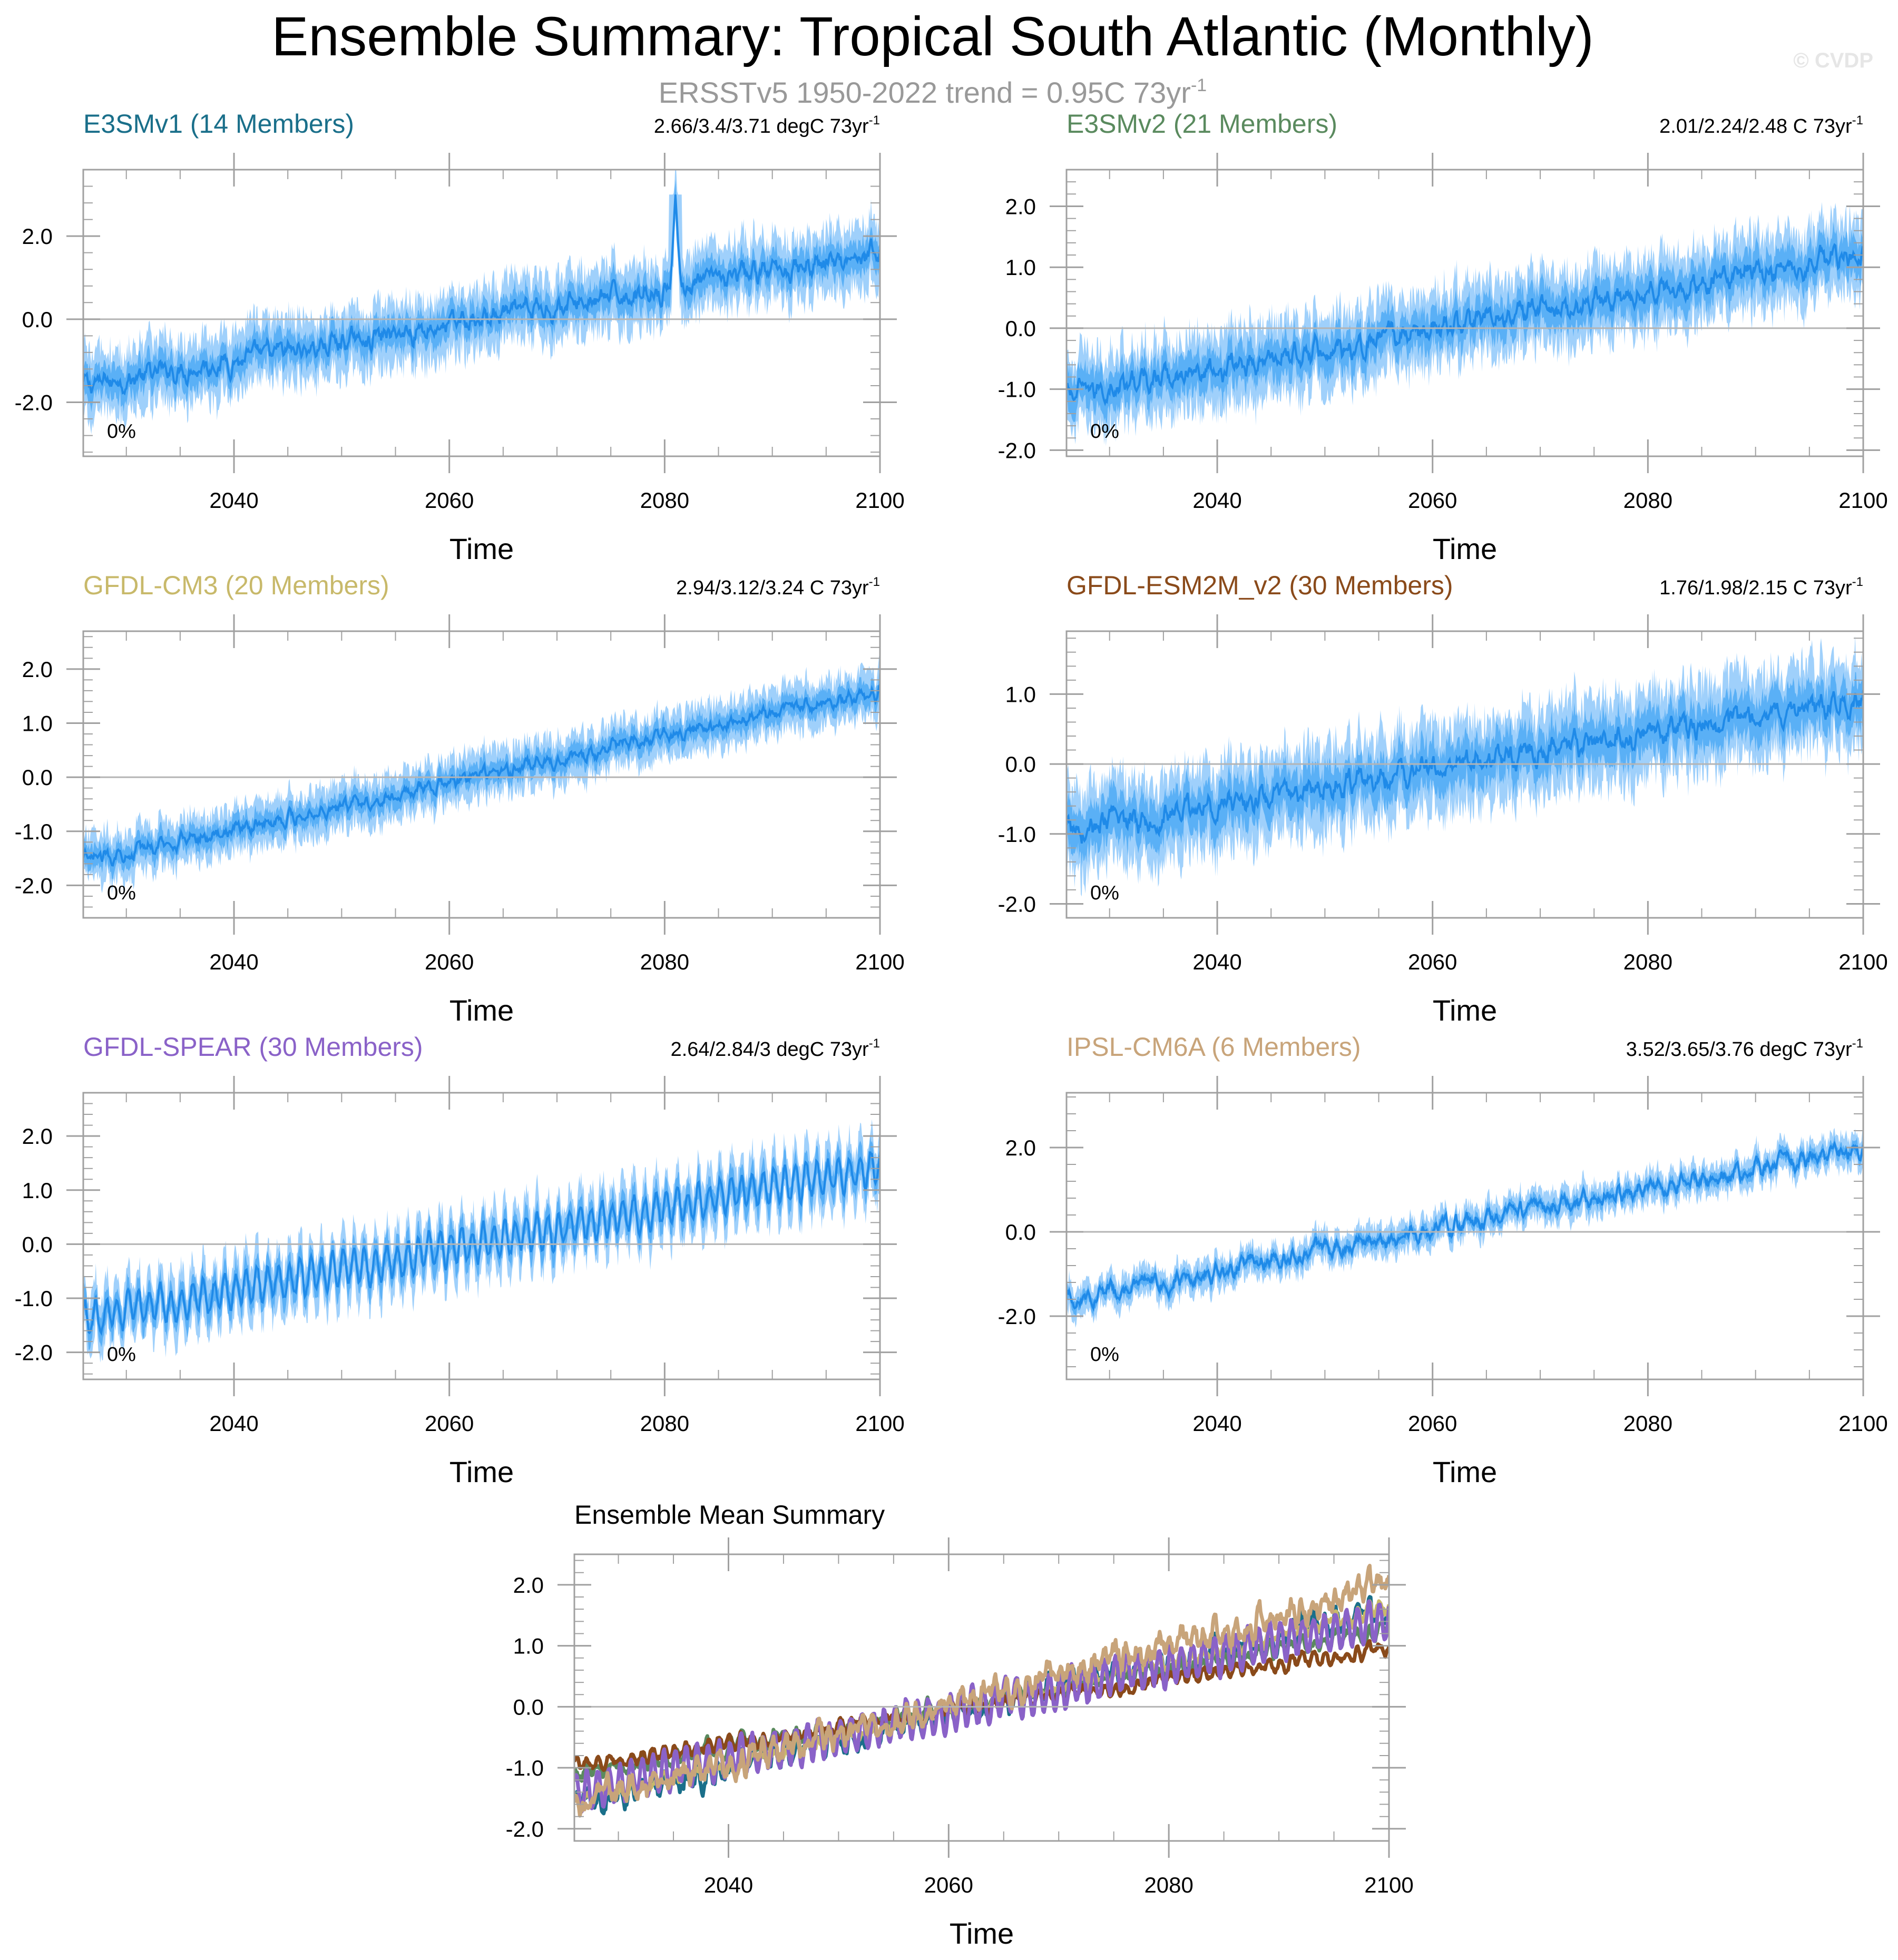 The height and width of the screenshot is (1960, 1898). I want to click on subtitle-text: ERSSTv5 1950-2022 trend = 0.95C 73yr, so click(925, 92).